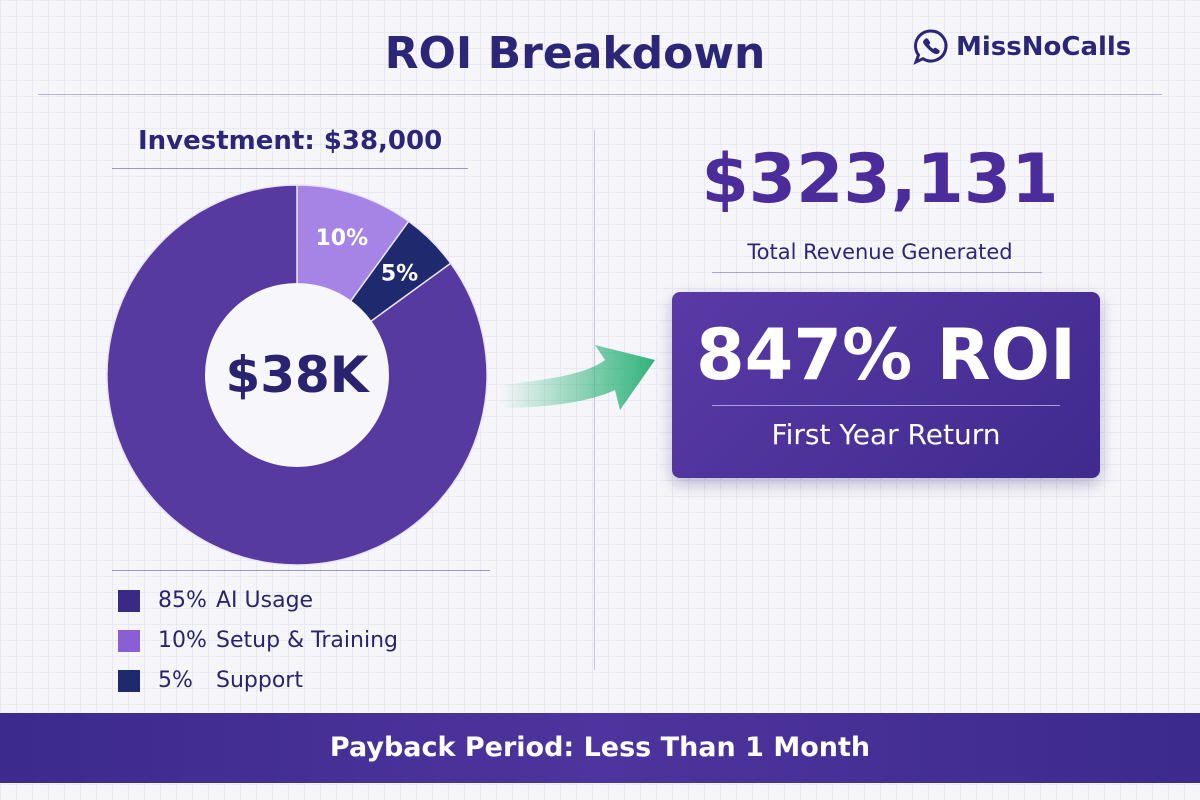 The image size is (1200, 800). What do you see at coordinates (259, 680) in the screenshot?
I see `legend-label: Support` at bounding box center [259, 680].